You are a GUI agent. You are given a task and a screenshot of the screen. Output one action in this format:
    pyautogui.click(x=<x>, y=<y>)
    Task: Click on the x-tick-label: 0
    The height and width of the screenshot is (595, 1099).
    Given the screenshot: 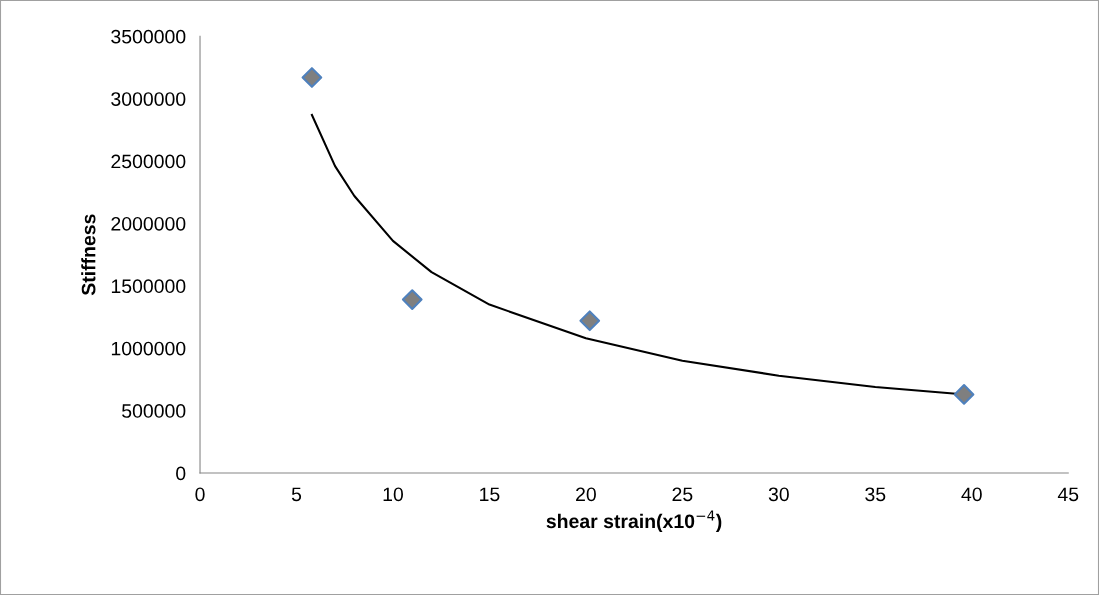 What is the action you would take?
    pyautogui.click(x=200, y=494)
    